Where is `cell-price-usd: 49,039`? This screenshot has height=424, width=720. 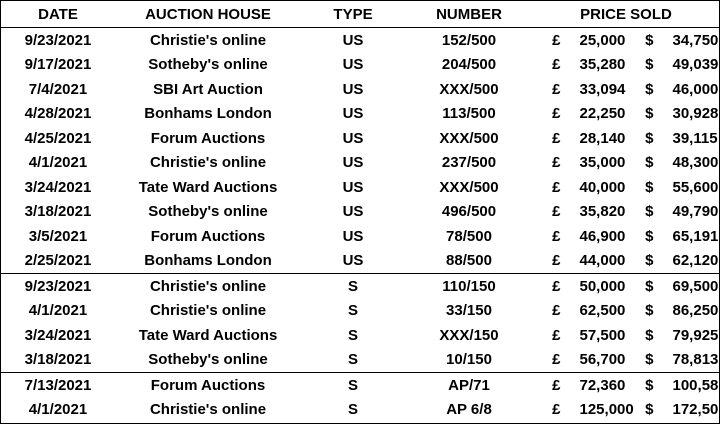 cell-price-usd: 49,039 is located at coordinates (695, 65).